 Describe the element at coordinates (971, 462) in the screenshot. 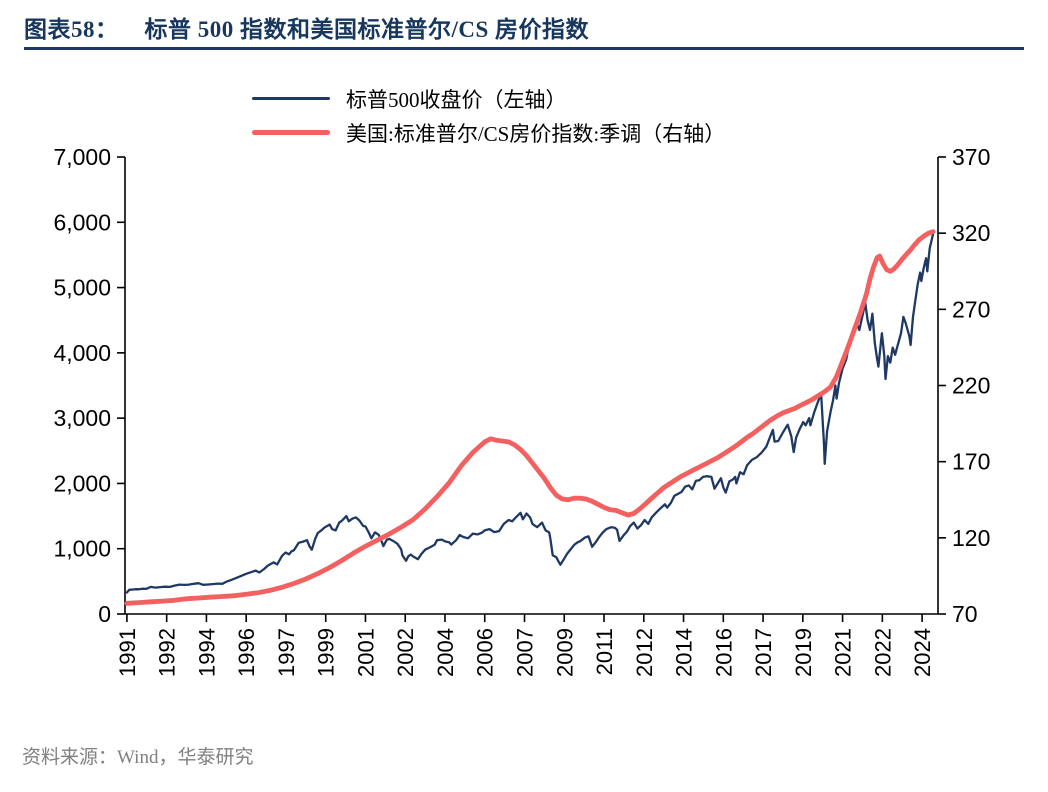

I see `svg-text: 170` at that location.